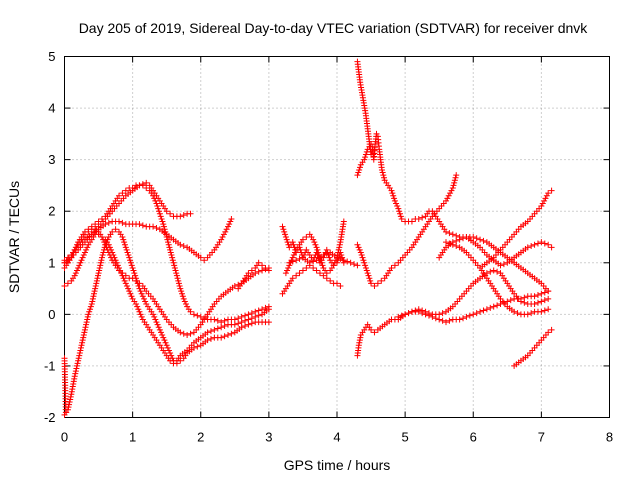  I want to click on x-tick-labels: 0 1 2 3 4 5 6 7 8, so click(337, 437).